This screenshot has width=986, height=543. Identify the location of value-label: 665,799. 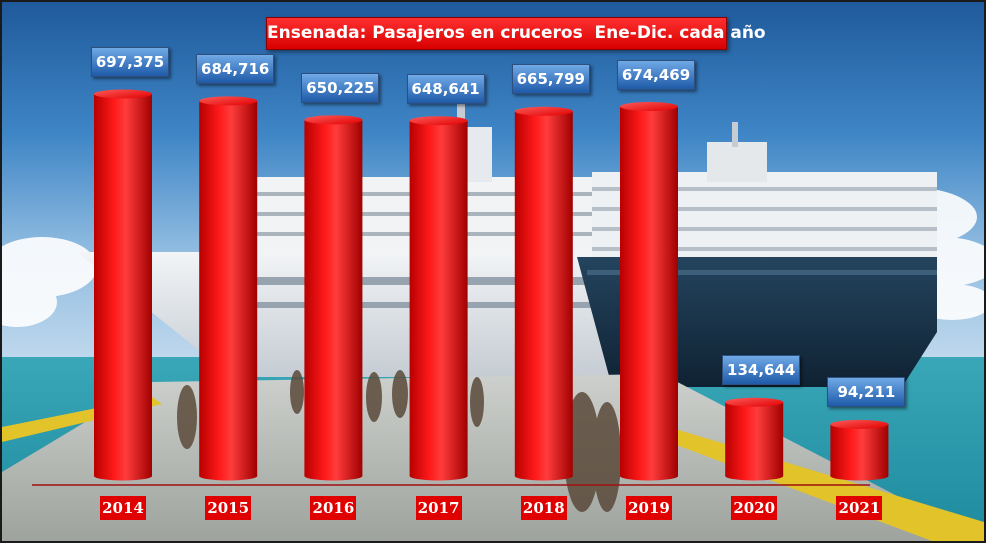
(550, 79).